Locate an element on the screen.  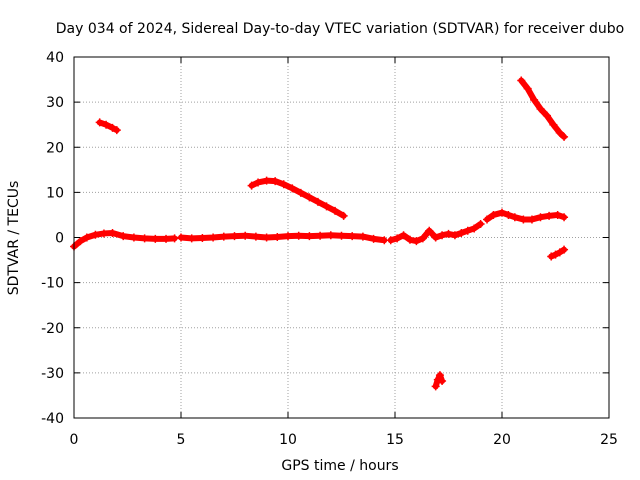
y-tick-label: 40 is located at coordinates (55, 58).